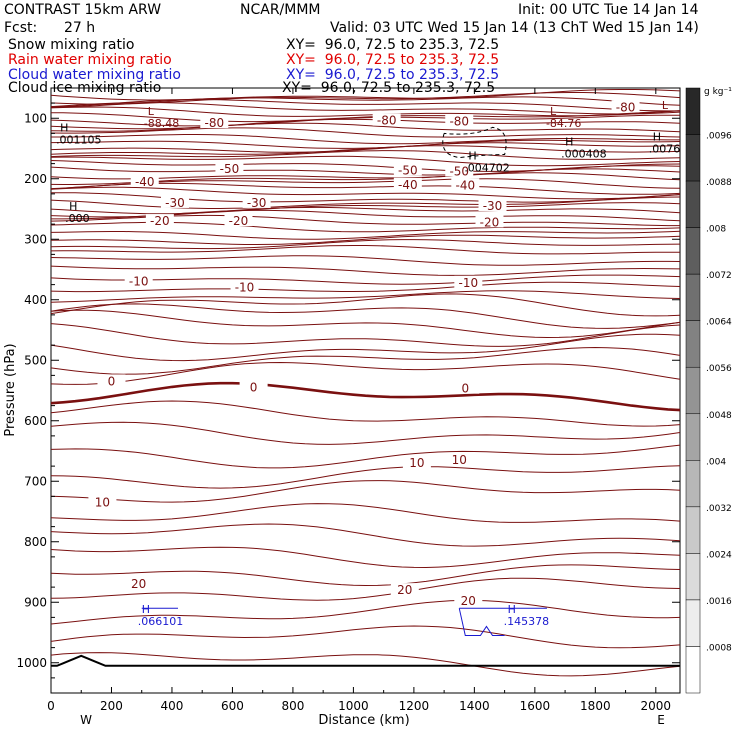 The height and width of the screenshot is (740, 740). I want to click on x-tick-label: 2000, so click(656, 706).